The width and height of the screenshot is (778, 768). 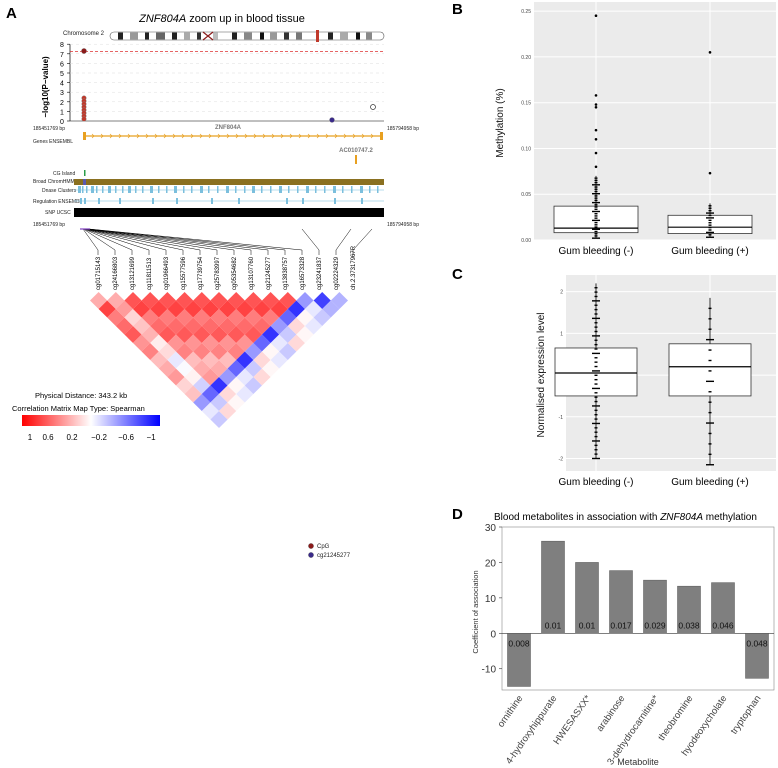 I want to click on panel-a-title: ZNF804A zoom up in blood tissue, so click(x=221, y=19).